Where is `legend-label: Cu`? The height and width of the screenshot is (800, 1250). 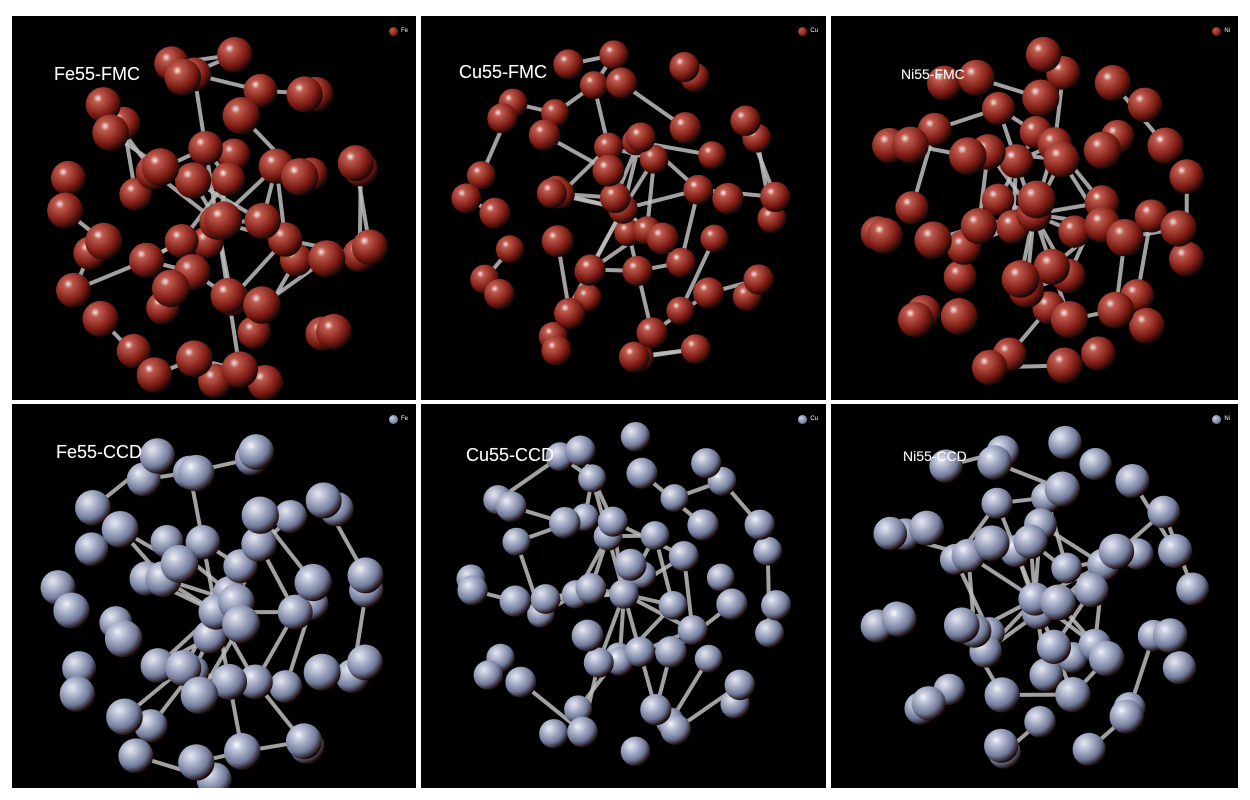 legend-label: Cu is located at coordinates (814, 419).